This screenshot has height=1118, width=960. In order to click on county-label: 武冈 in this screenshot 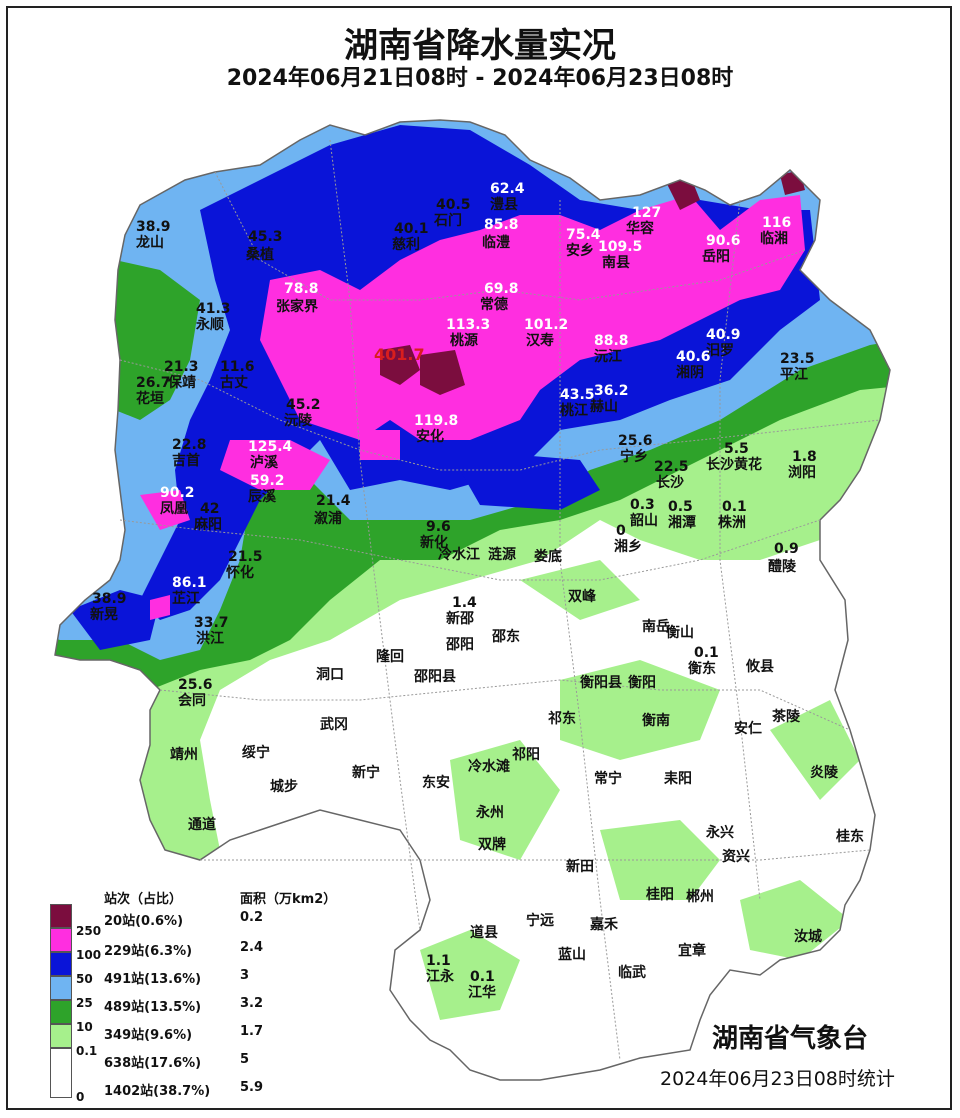, I will do `click(334, 725)`.